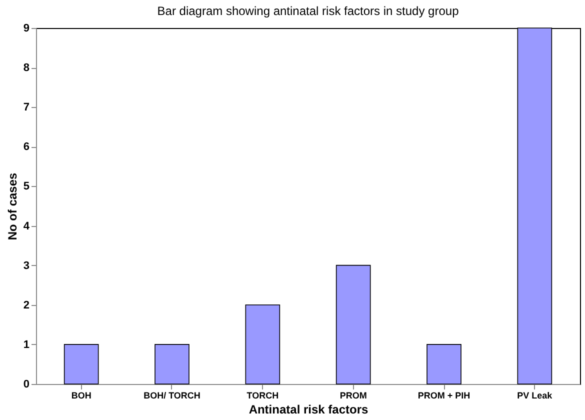 This screenshot has width=585, height=420. What do you see at coordinates (172, 395) in the screenshot?
I see `x-tick-label: BOH/ TORCH` at bounding box center [172, 395].